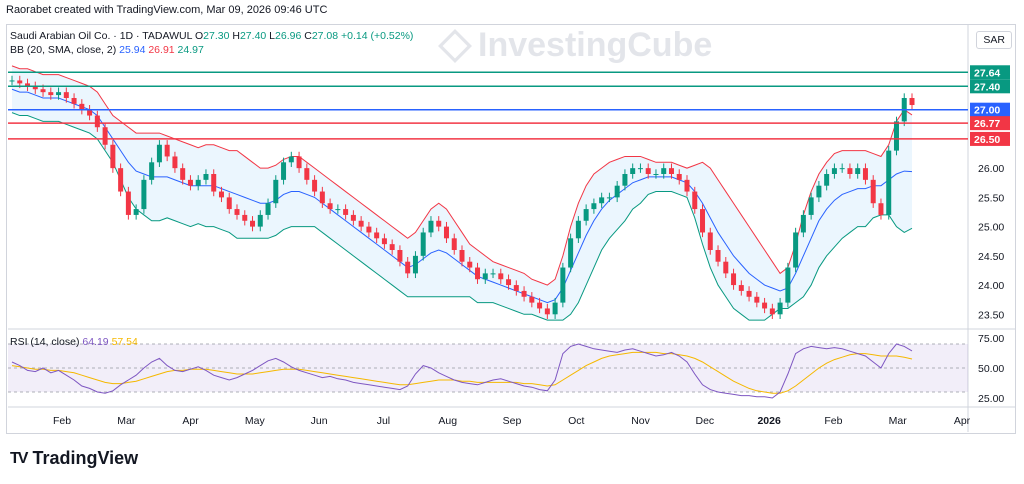 The width and height of the screenshot is (1024, 484). What do you see at coordinates (994, 40) in the screenshot?
I see `currency-button: SAR` at bounding box center [994, 40].